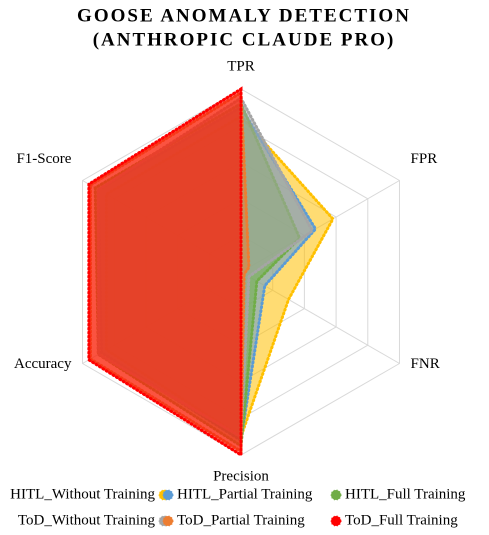 Image resolution: width=489 pixels, height=535 pixels. I want to click on axis-label: FNR, so click(425, 364).